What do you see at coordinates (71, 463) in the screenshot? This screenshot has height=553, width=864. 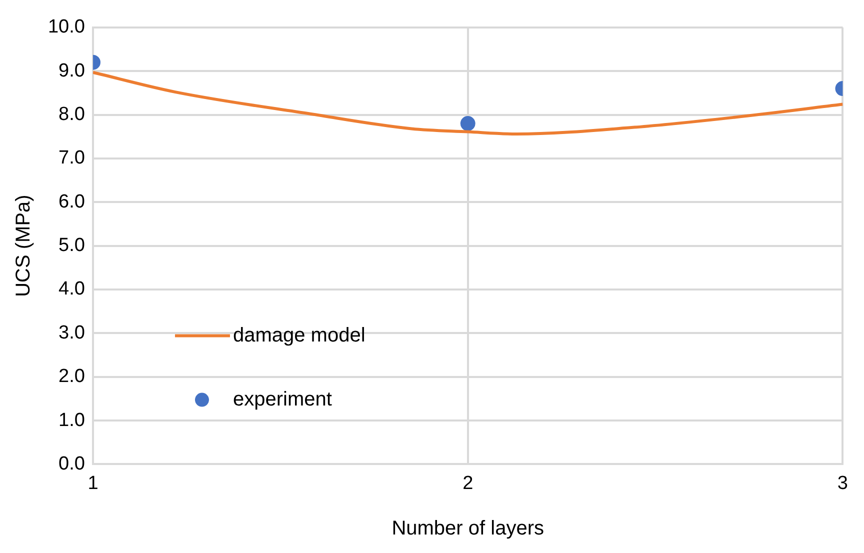 I see `y-tick-label: 0.0` at bounding box center [71, 463].